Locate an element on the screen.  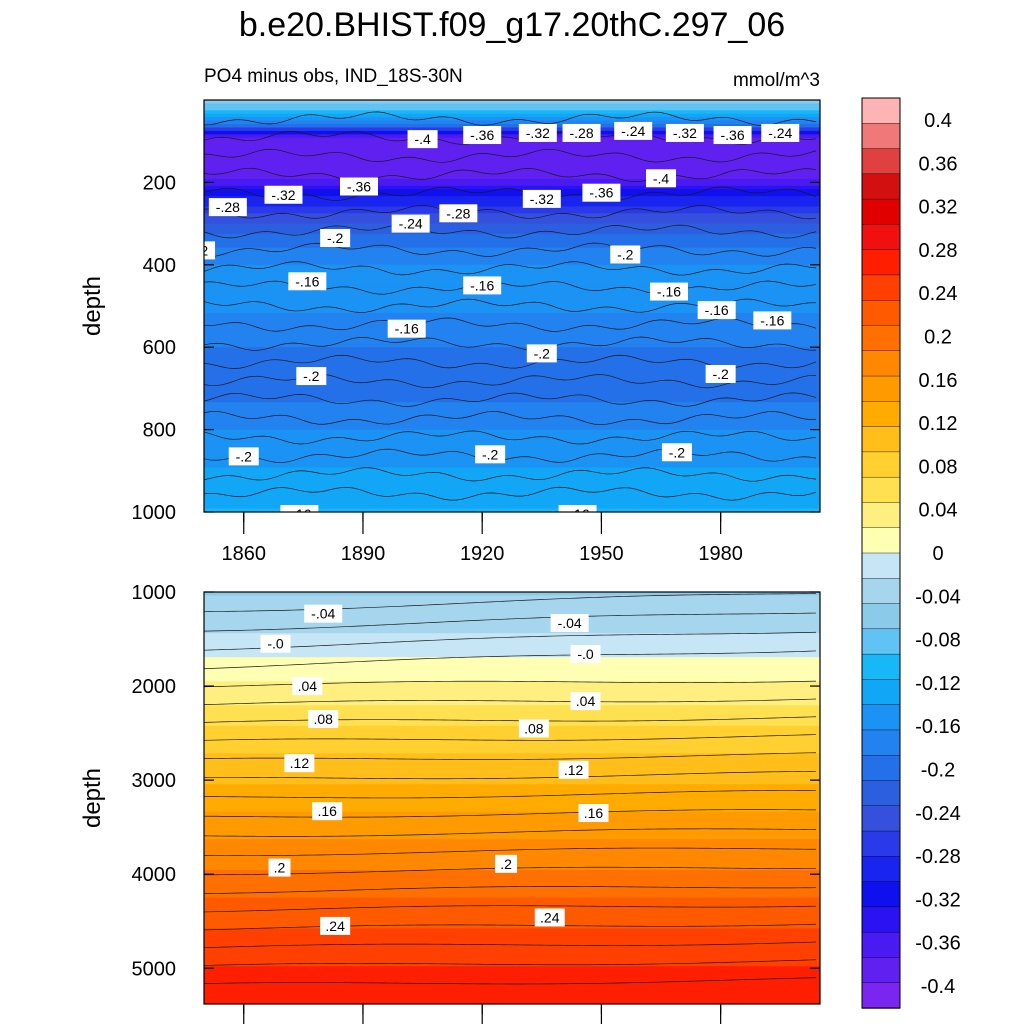
contour-label: .16 is located at coordinates (593, 813).